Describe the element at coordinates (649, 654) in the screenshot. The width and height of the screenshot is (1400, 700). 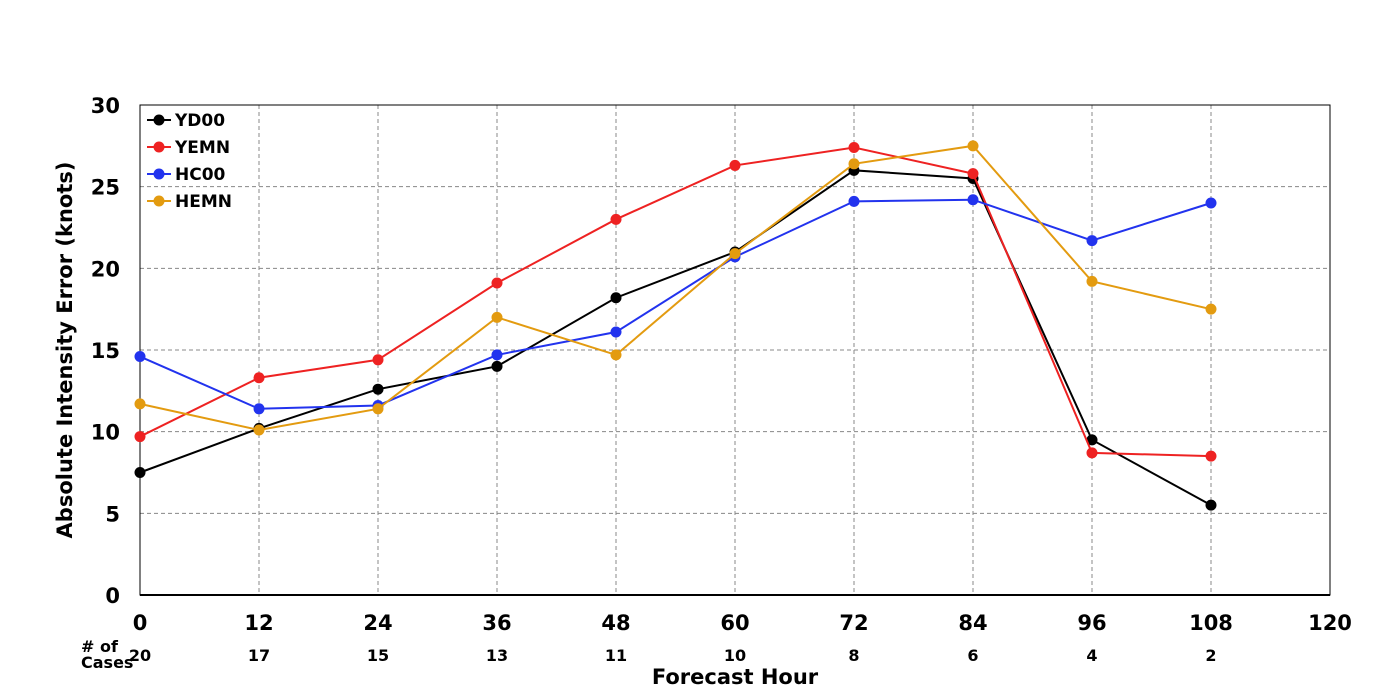
I see `cases-row: # of Cases 20 17 15 13 11 10 8 6 4 2` at that location.